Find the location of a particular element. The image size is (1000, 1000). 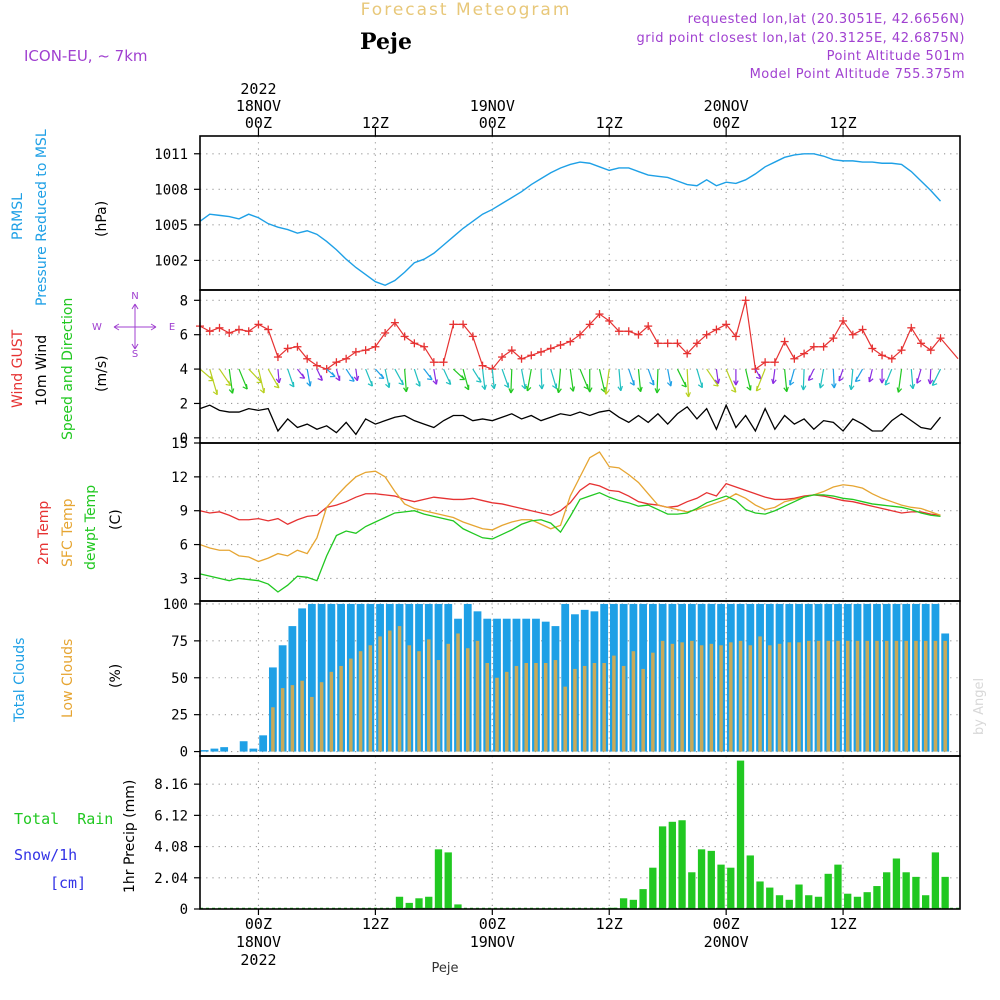

bottom-xtick-label: 12Z is located at coordinates (375, 924).